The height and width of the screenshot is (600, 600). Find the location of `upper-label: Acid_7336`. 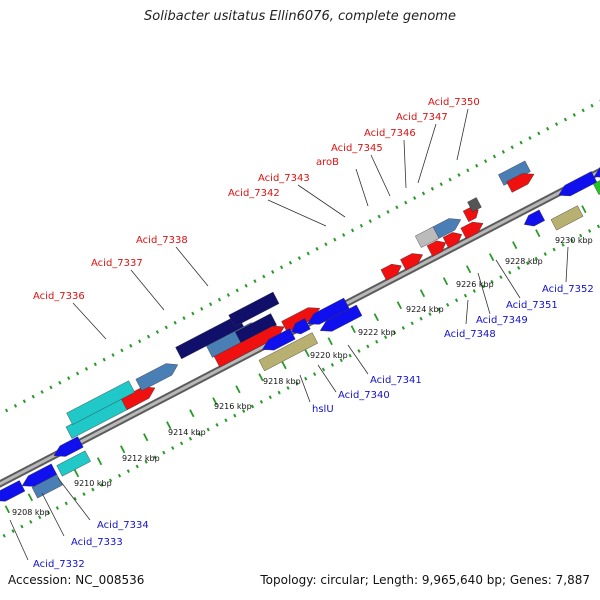

upper-label: Acid_7336 is located at coordinates (59, 296).